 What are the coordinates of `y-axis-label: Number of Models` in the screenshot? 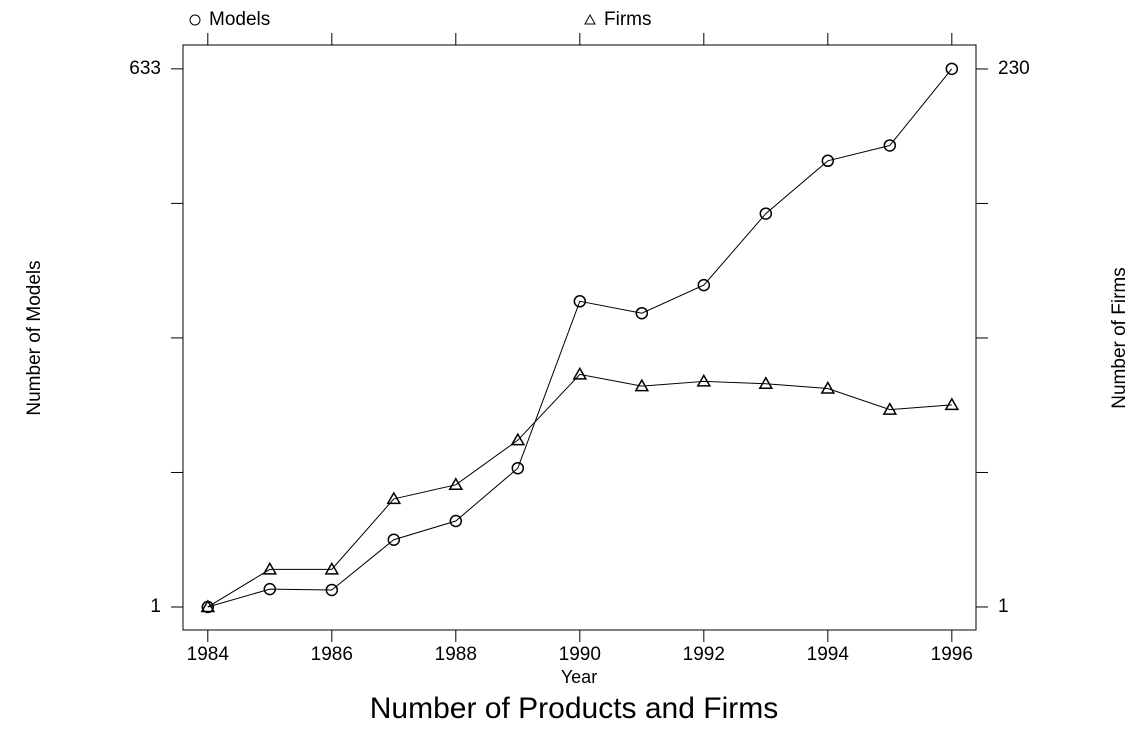 It's located at (34, 337).